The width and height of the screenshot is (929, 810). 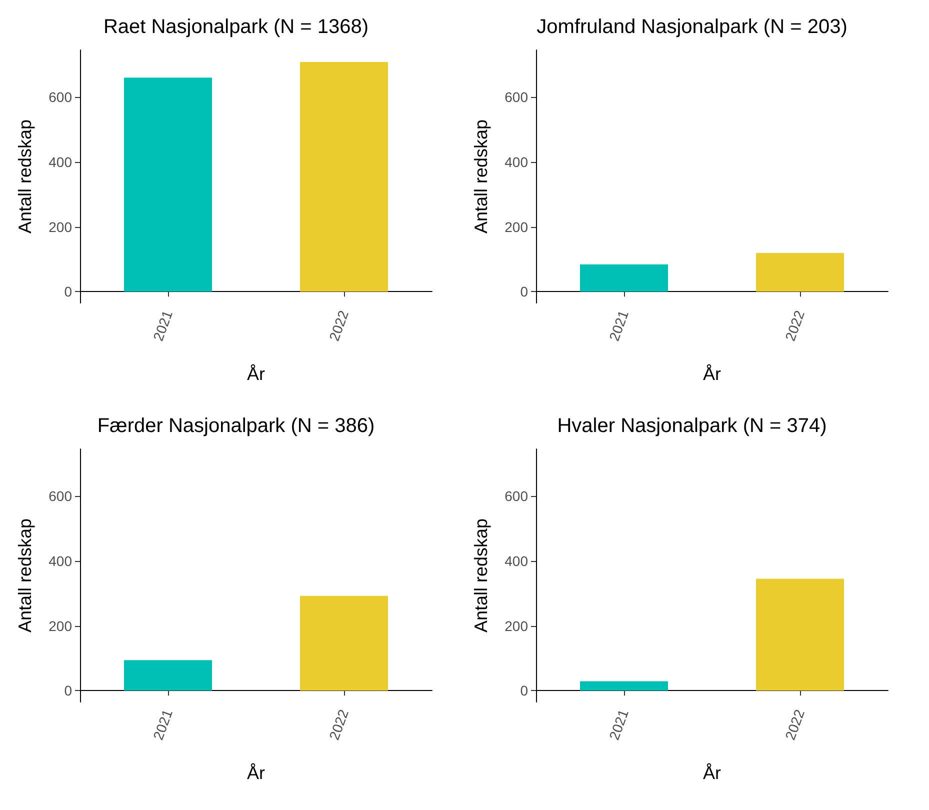 What do you see at coordinates (236, 27) in the screenshot?
I see `chart-title: Raet Nasjonalpark (N = 1368)` at bounding box center [236, 27].